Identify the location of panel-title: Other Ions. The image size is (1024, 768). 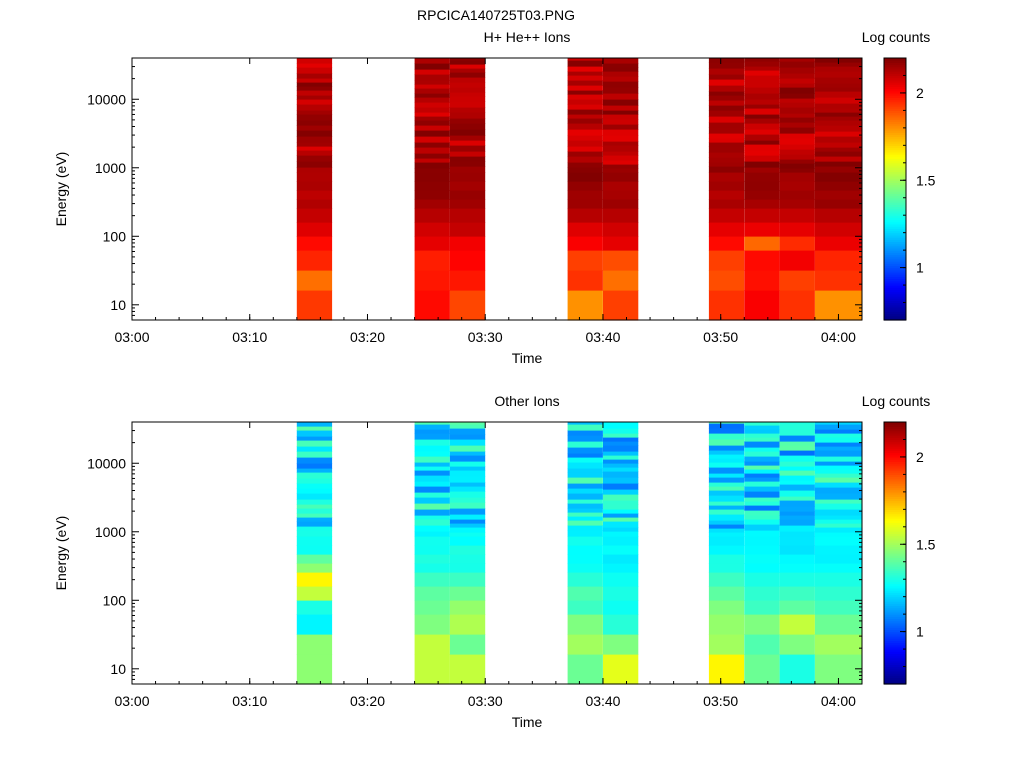
(526, 401).